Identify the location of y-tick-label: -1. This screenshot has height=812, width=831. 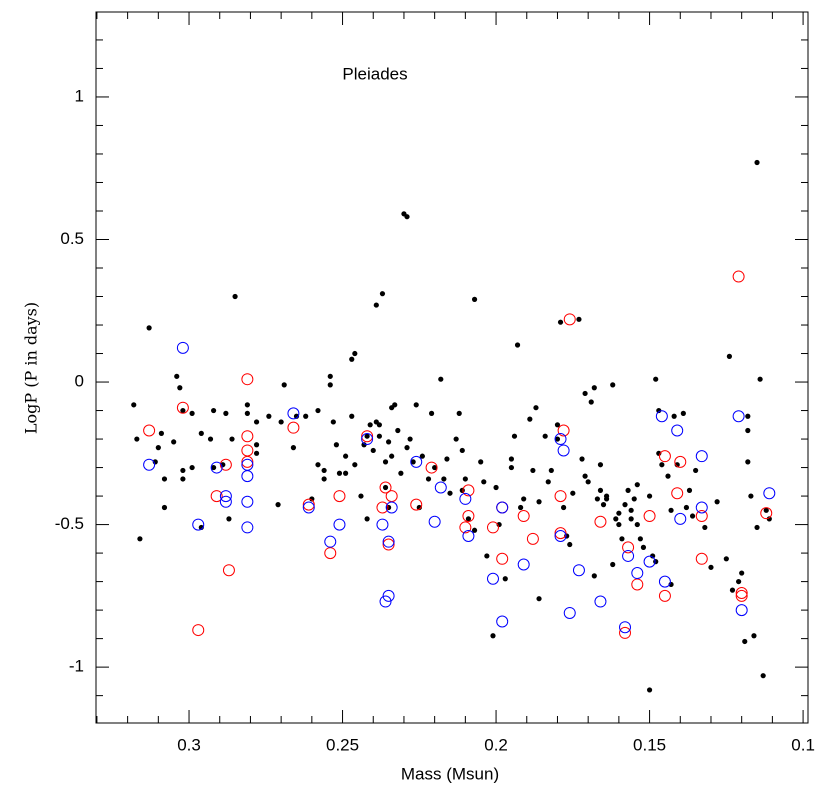
(76, 666).